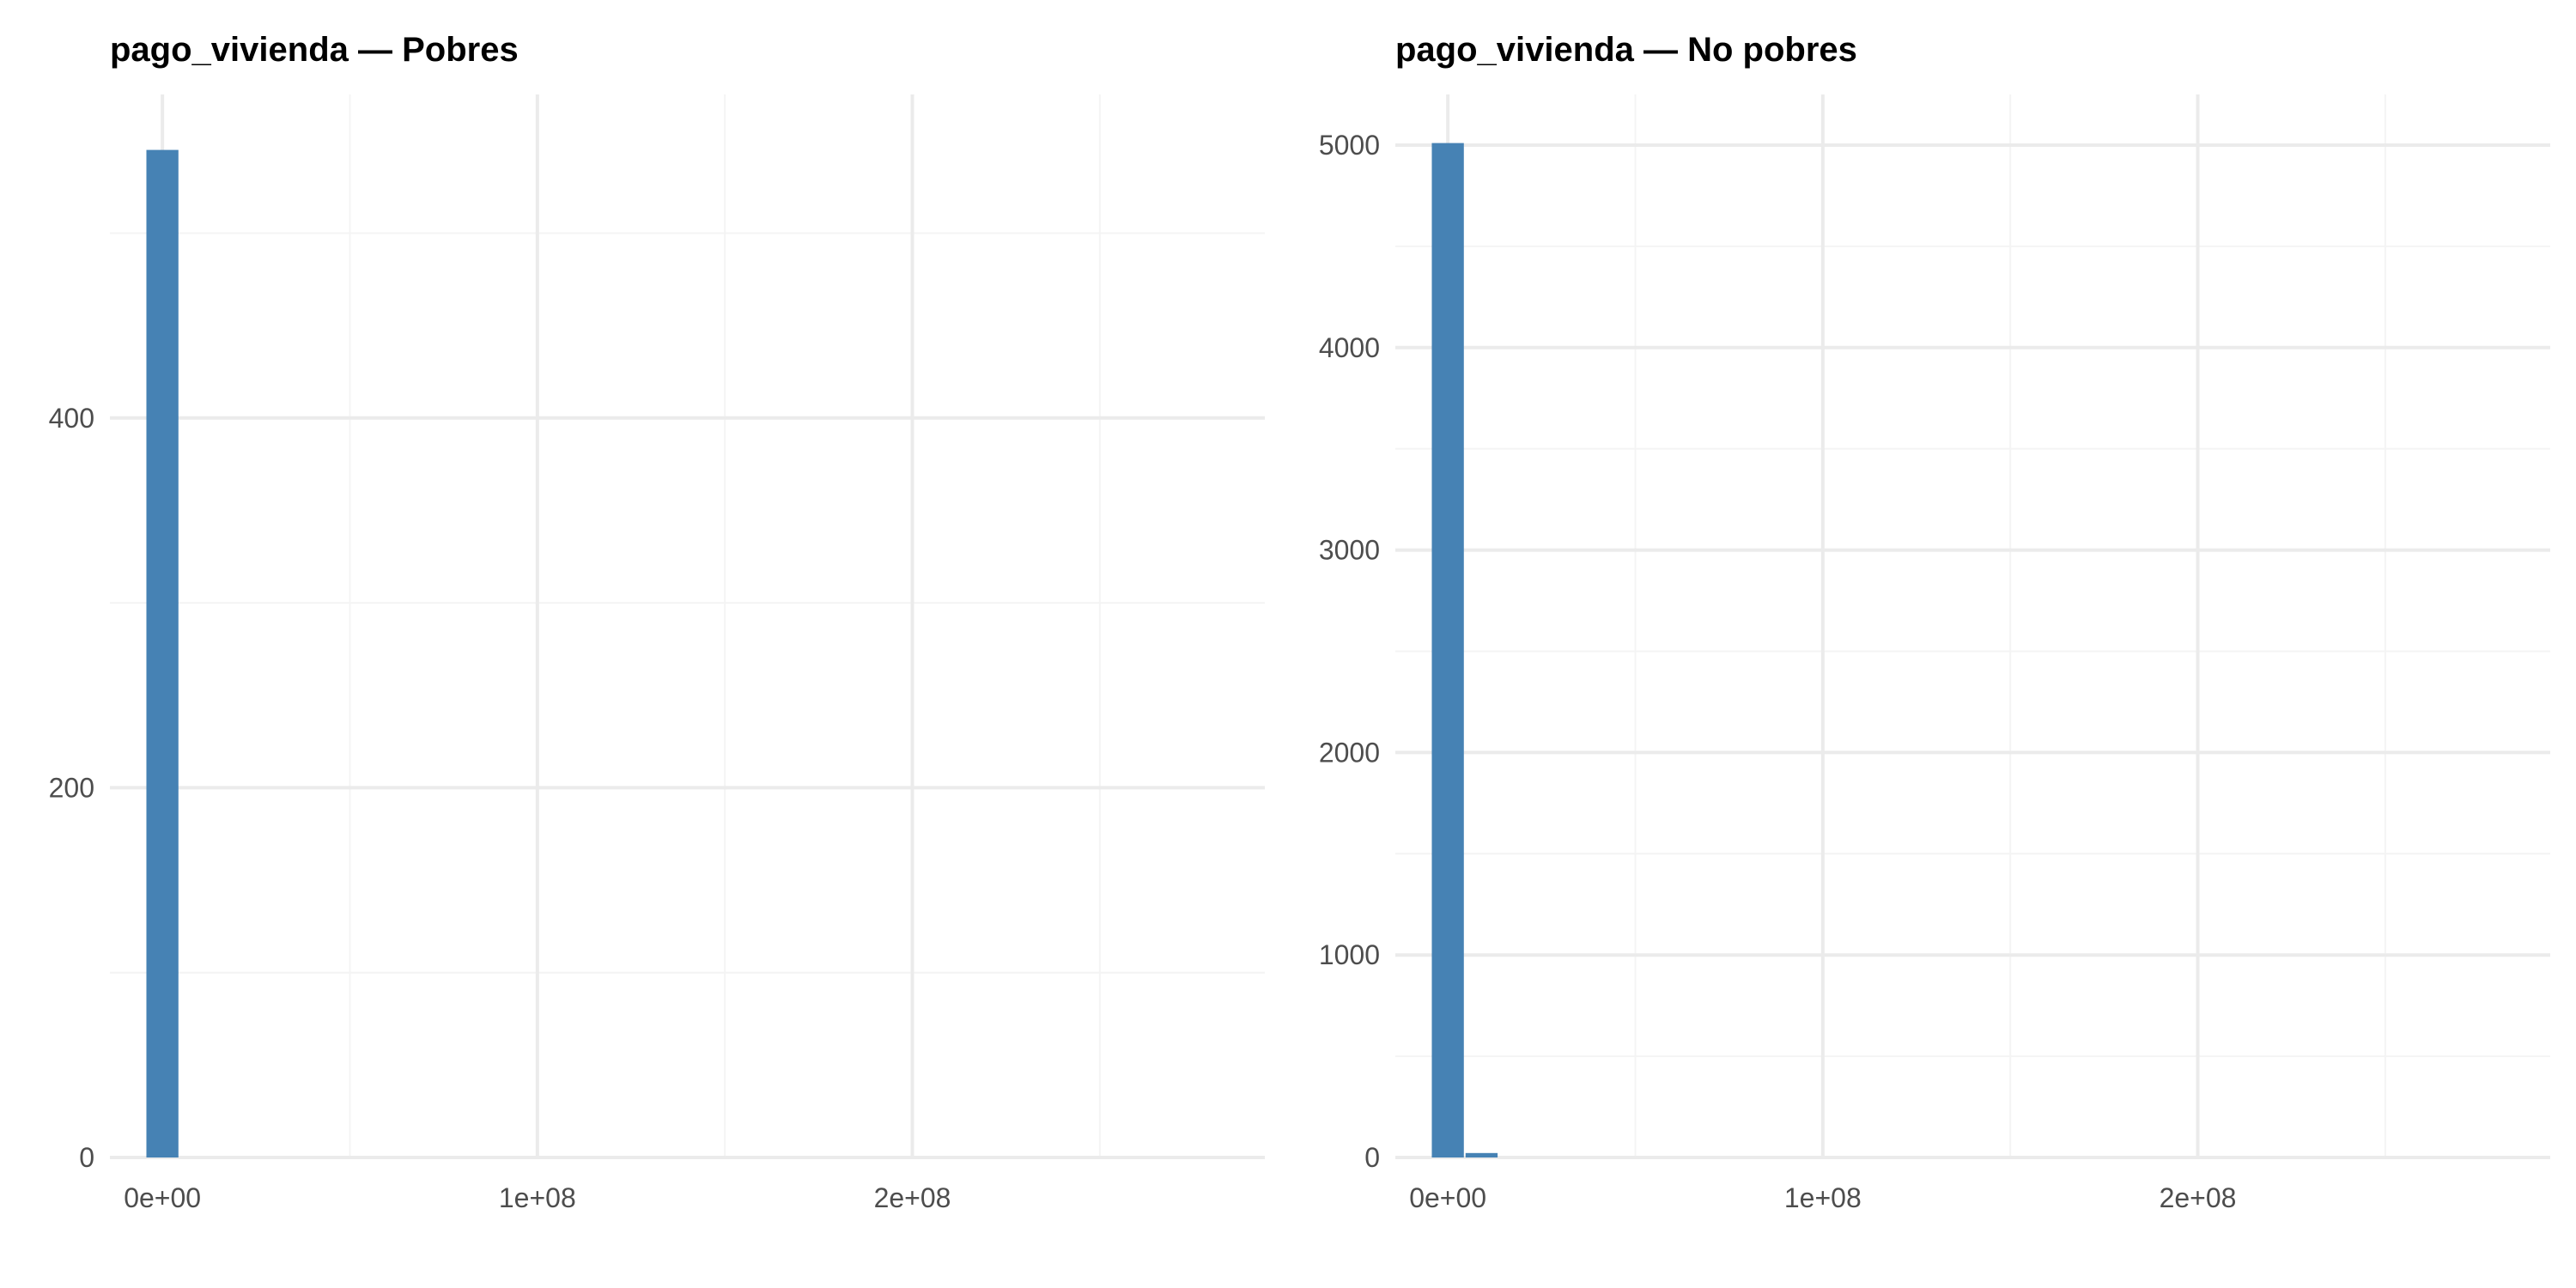 The width and height of the screenshot is (2576, 1288). Describe the element at coordinates (71, 419) in the screenshot. I see `y-tick-label: 400` at that location.